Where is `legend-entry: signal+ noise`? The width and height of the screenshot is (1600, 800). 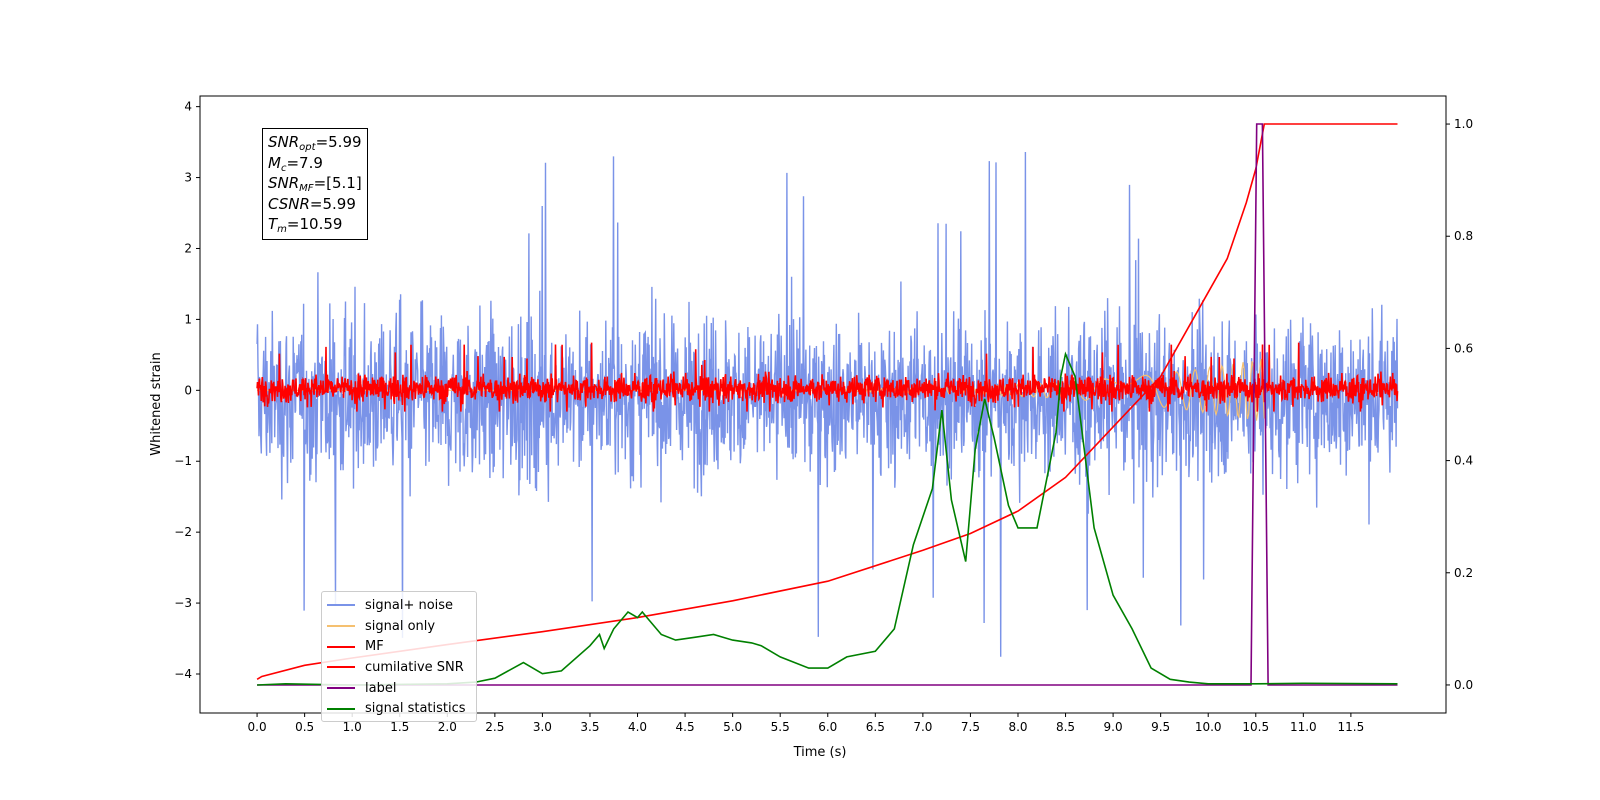 legend-entry: signal+ noise is located at coordinates (399, 605).